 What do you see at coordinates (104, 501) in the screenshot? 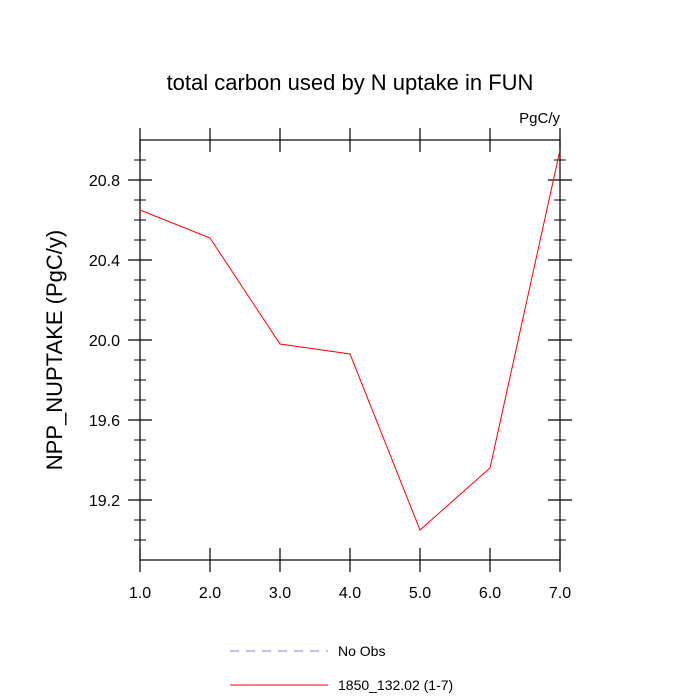
I see `y-tick-label: 19.2` at bounding box center [104, 501].